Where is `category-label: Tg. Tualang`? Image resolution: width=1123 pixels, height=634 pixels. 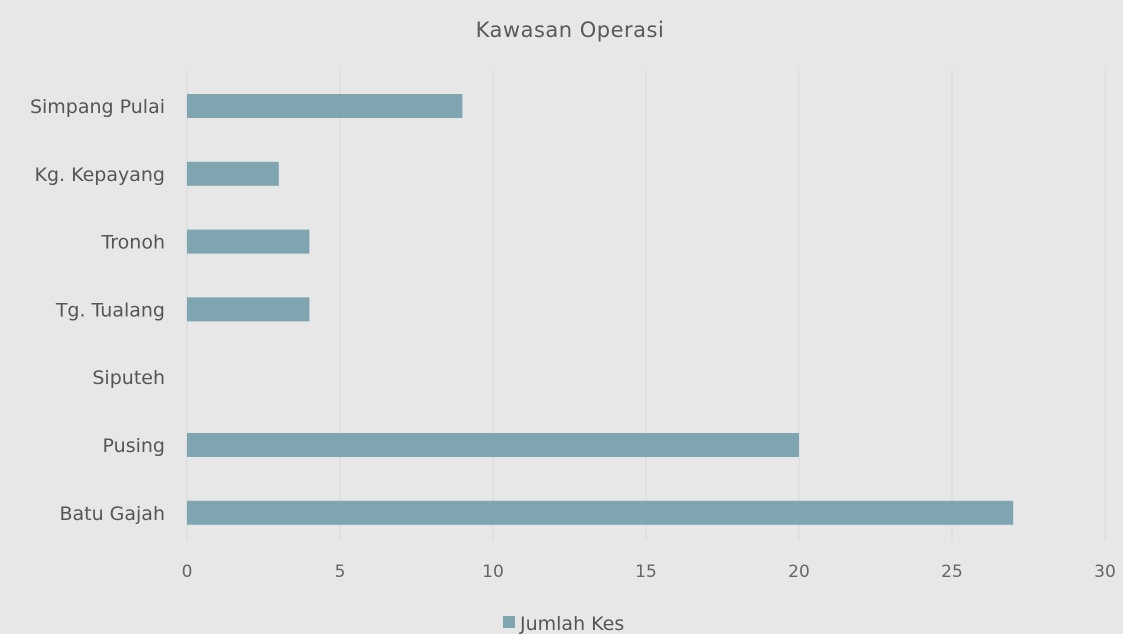
category-label: Tg. Tualang is located at coordinates (110, 310).